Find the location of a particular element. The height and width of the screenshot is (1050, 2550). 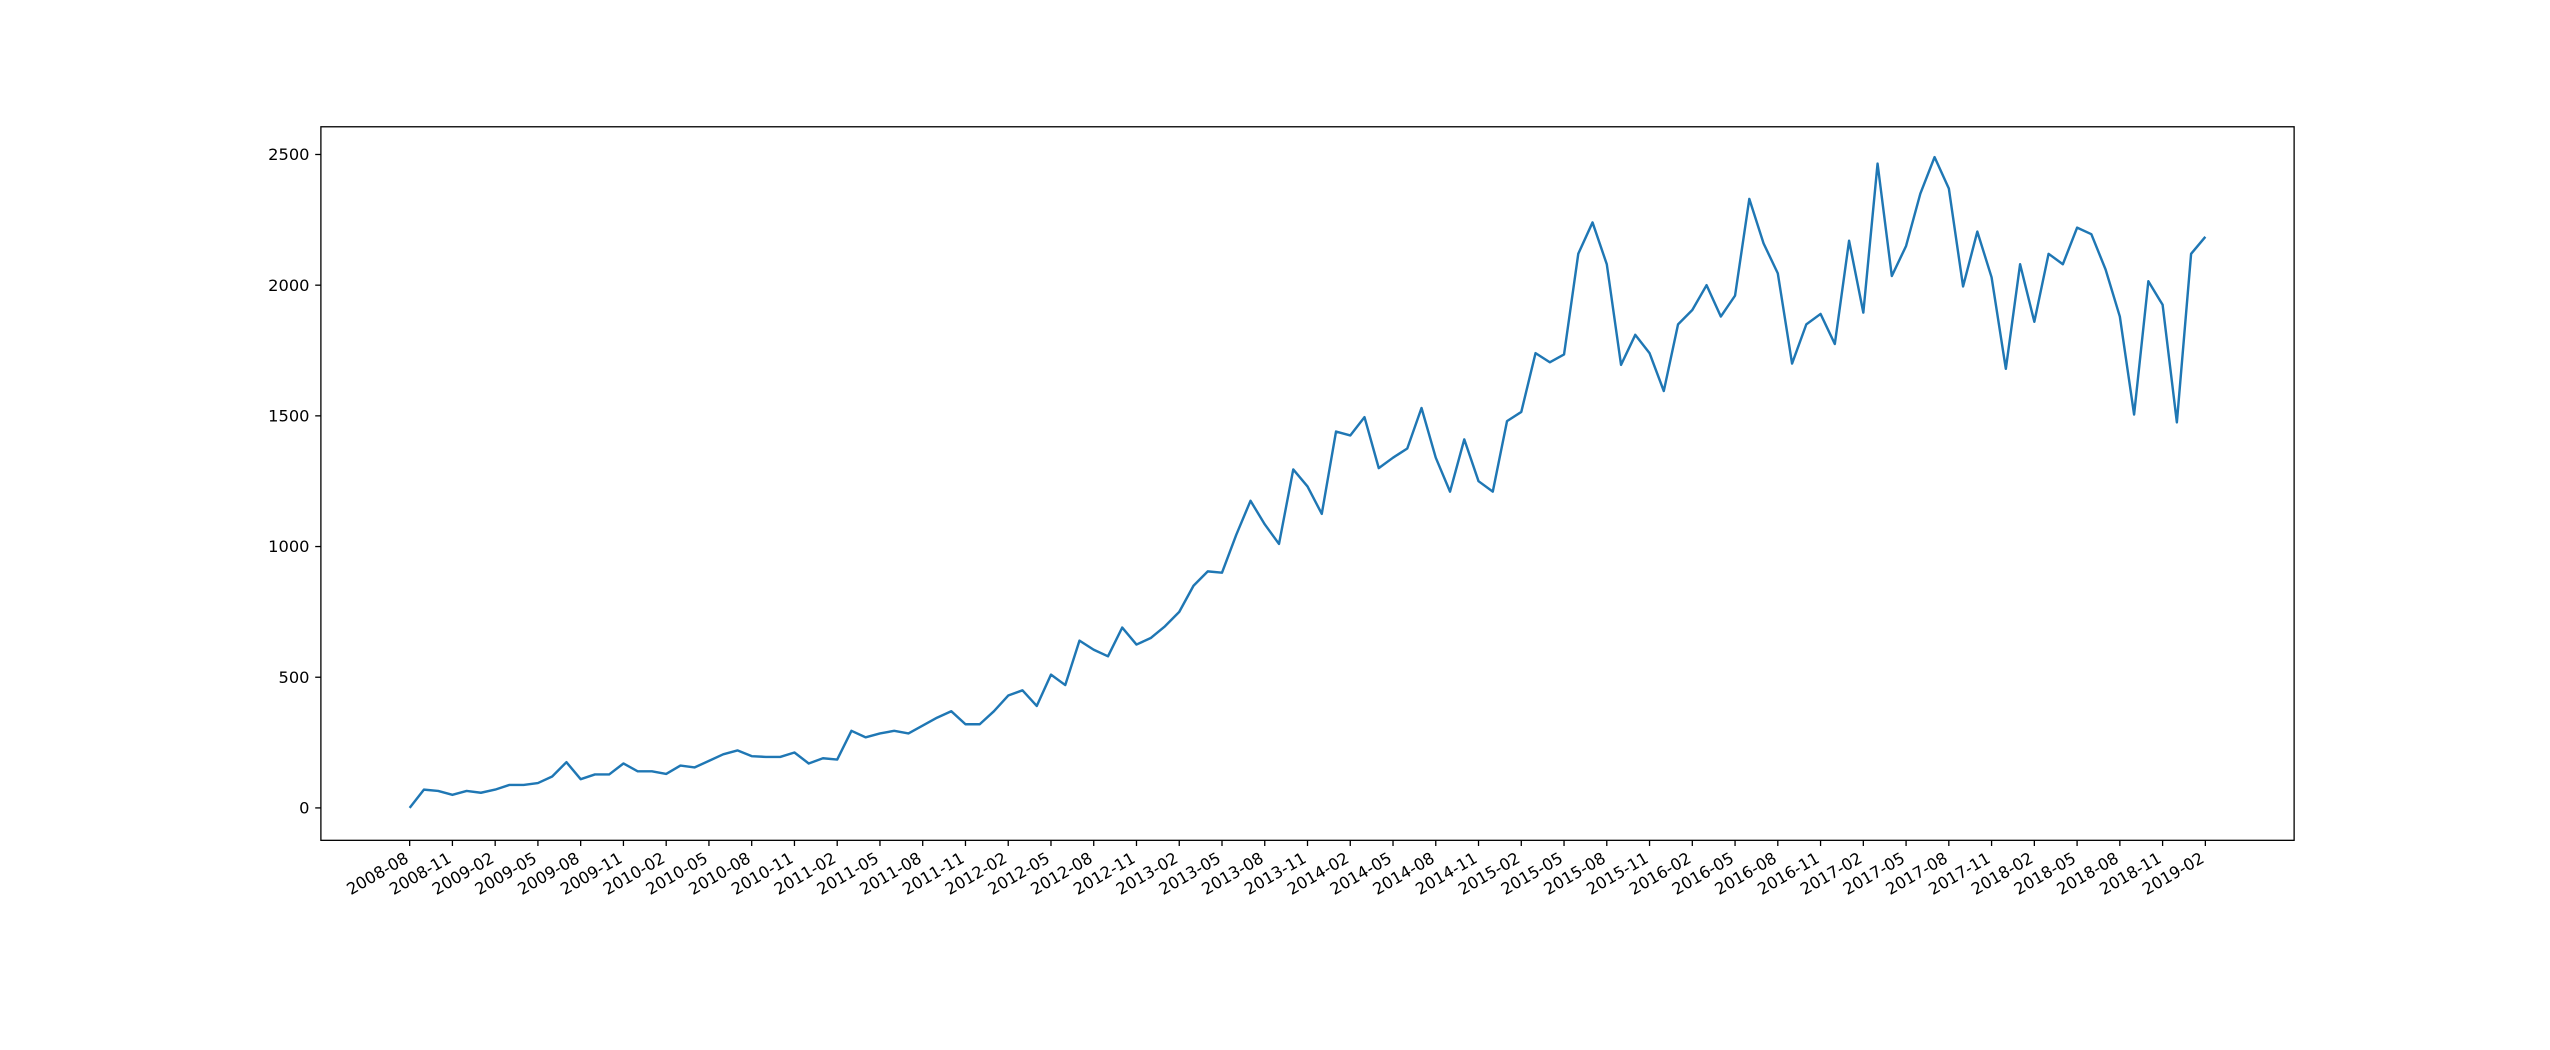

y-tick-label: 2000 is located at coordinates (288, 285).